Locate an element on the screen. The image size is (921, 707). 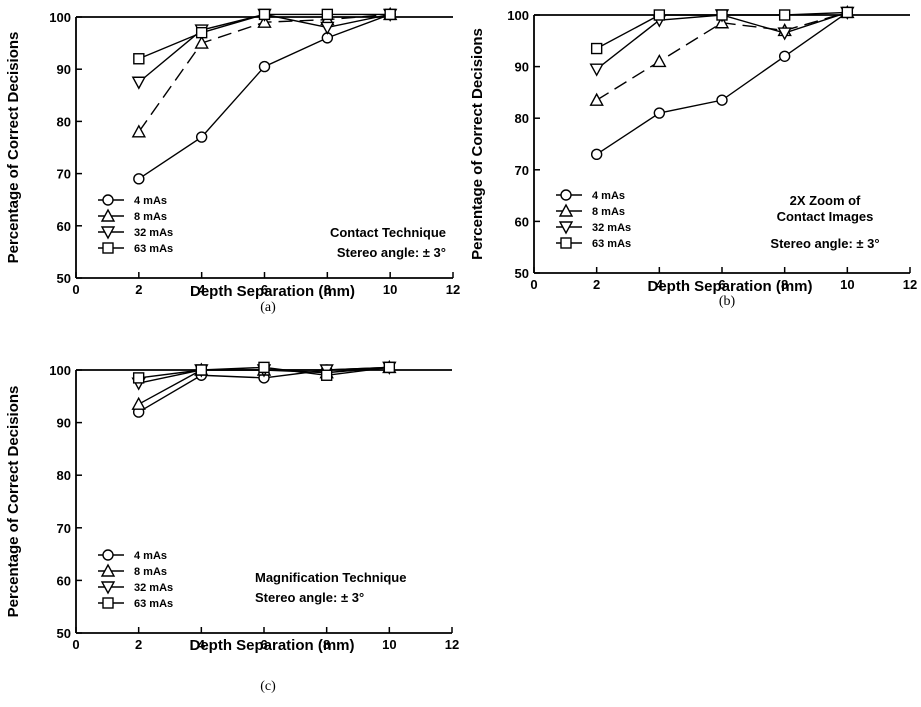
panel-caption: (a) is located at coordinates (268, 307).